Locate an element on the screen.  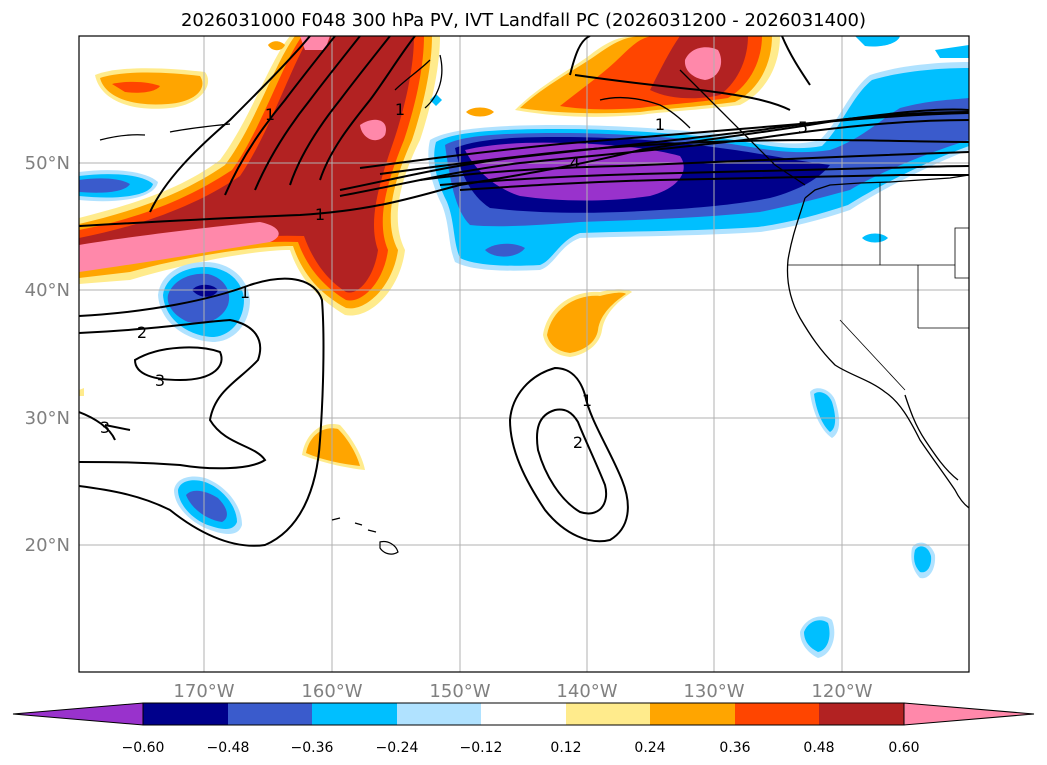
colorbar-tick-label: 0.60 is located at coordinates (903, 748).